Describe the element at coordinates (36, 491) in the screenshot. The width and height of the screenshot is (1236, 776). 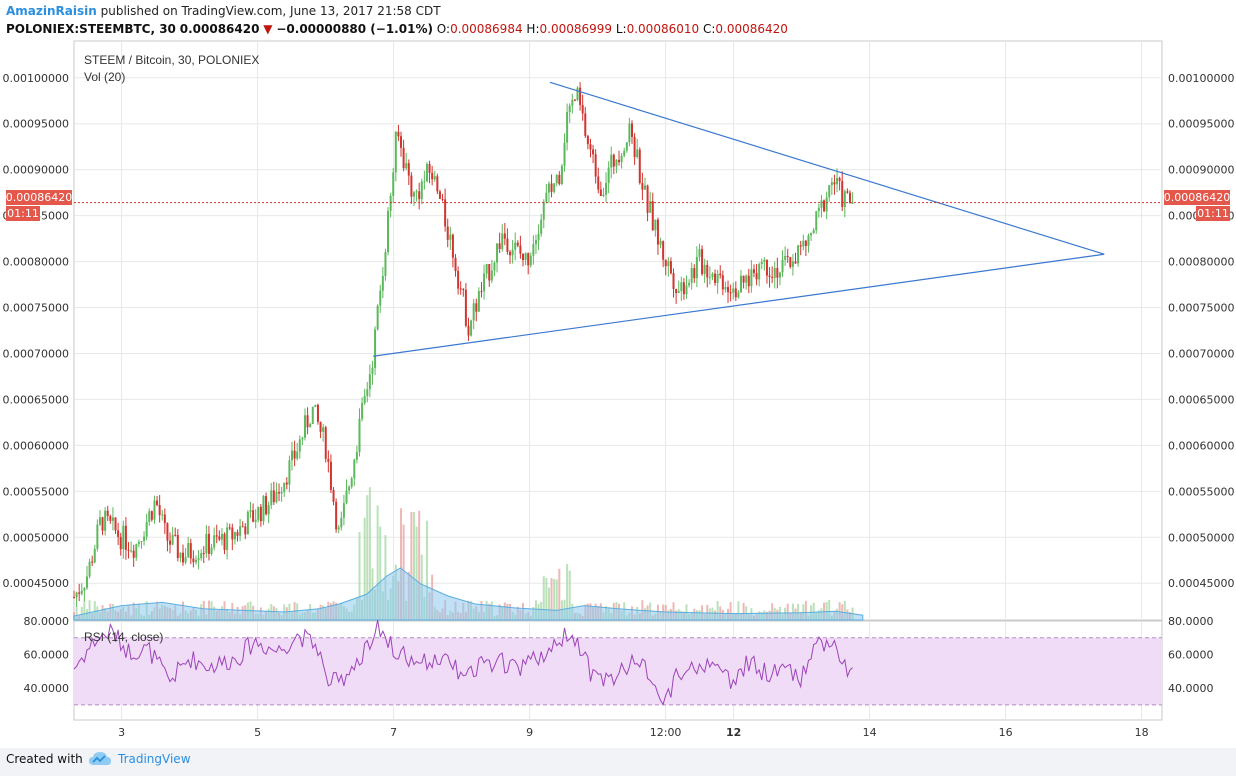
I see `price-tick-left: 0.00055000` at that location.